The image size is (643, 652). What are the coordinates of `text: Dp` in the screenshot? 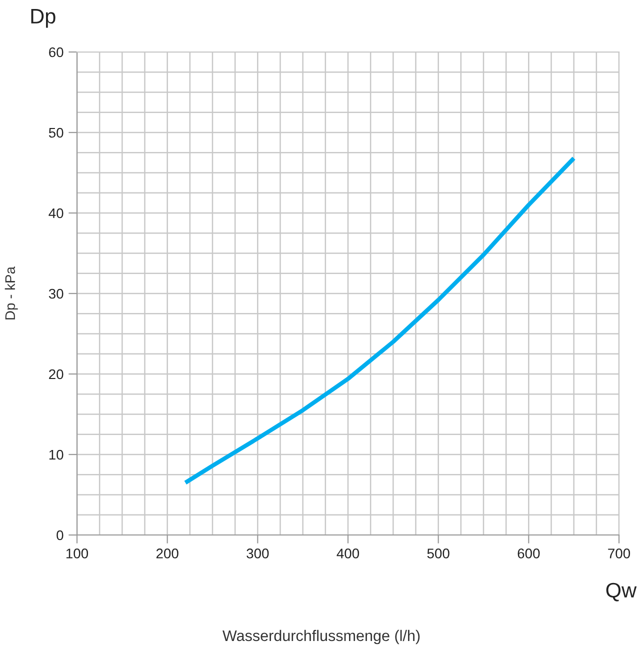 It's located at (43, 18).